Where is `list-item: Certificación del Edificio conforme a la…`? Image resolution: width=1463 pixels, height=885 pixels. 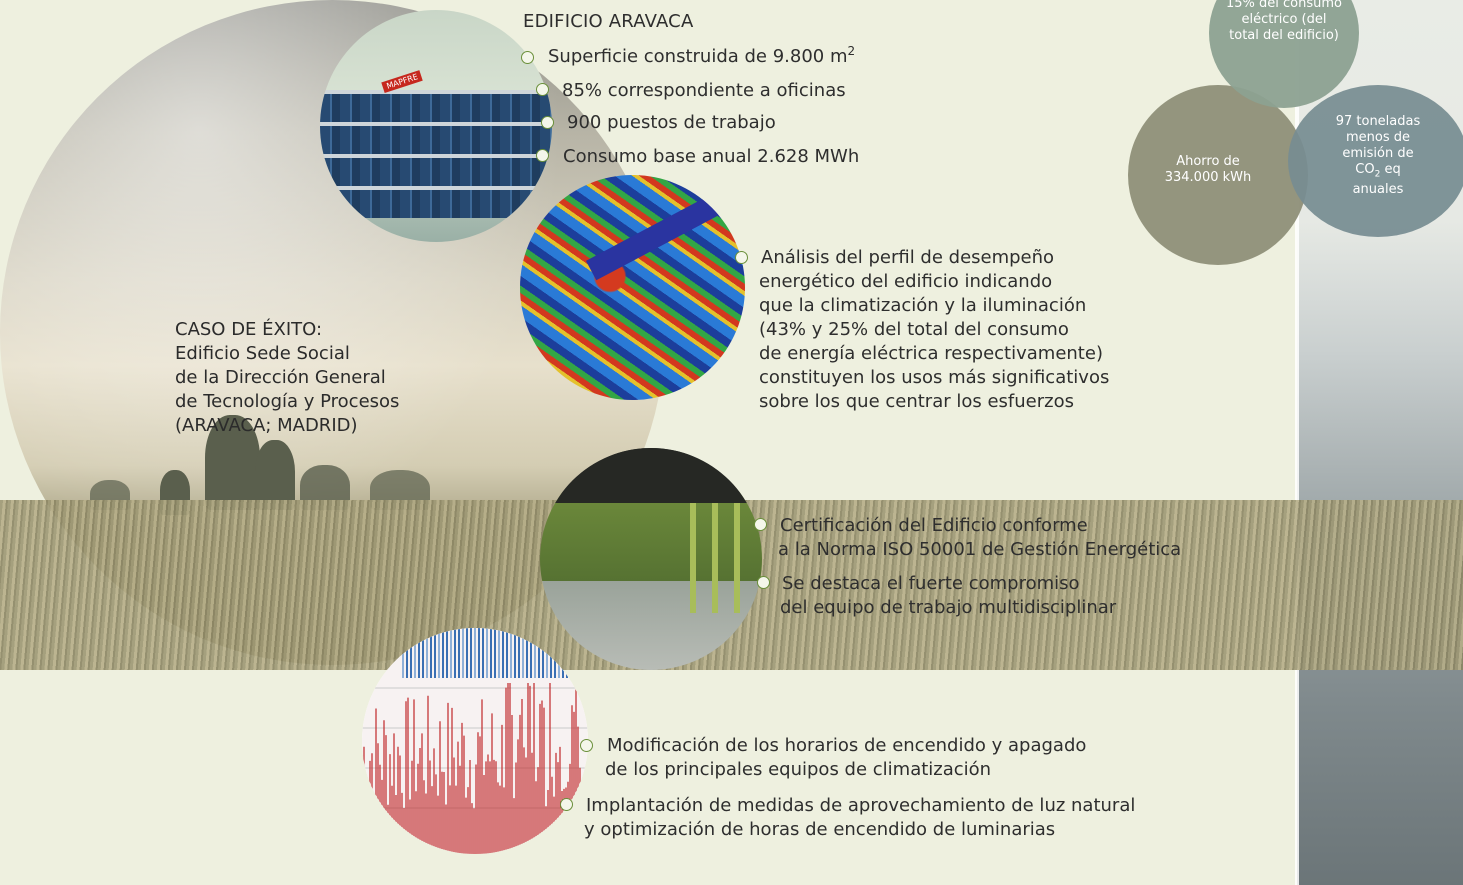
list-item: Certificación del Edificio conforme a la… is located at coordinates (980, 537).